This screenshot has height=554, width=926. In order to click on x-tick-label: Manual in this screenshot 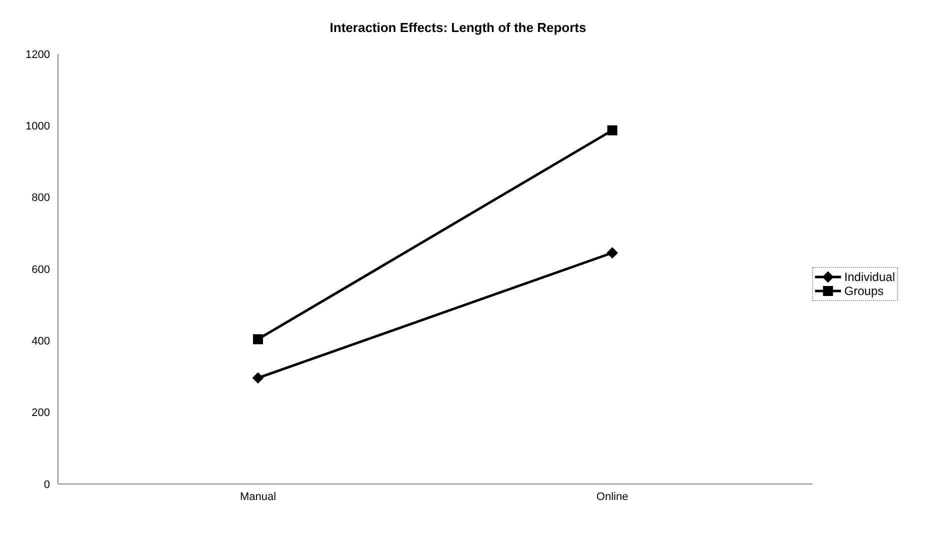, I will do `click(258, 496)`.